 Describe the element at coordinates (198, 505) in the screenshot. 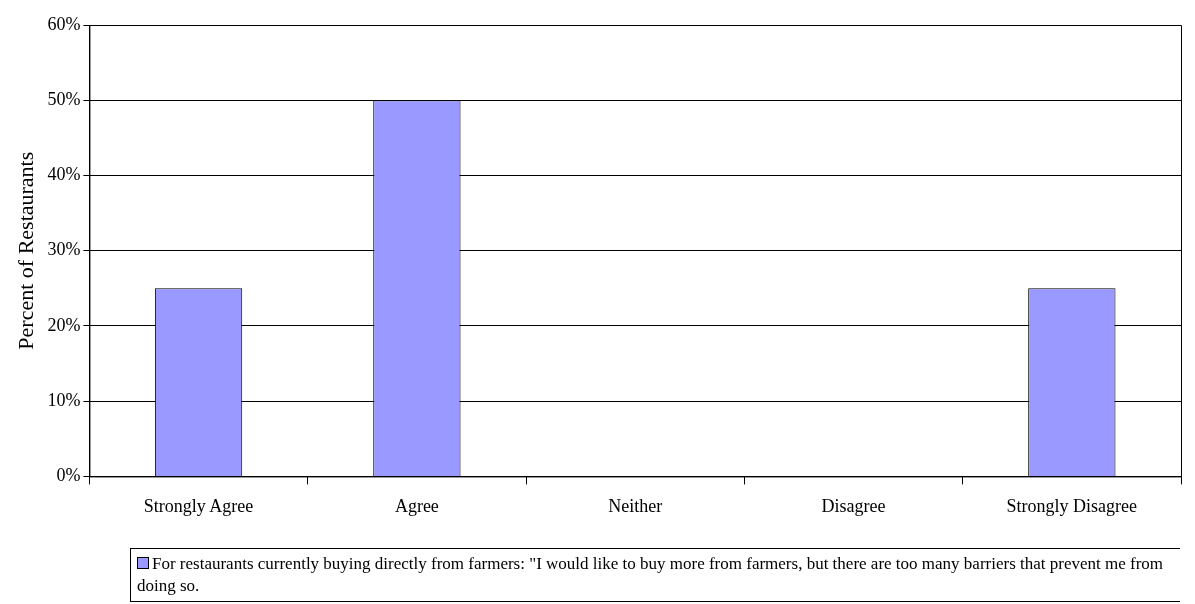

I see `x-tick-label: Strongly Agree` at that location.